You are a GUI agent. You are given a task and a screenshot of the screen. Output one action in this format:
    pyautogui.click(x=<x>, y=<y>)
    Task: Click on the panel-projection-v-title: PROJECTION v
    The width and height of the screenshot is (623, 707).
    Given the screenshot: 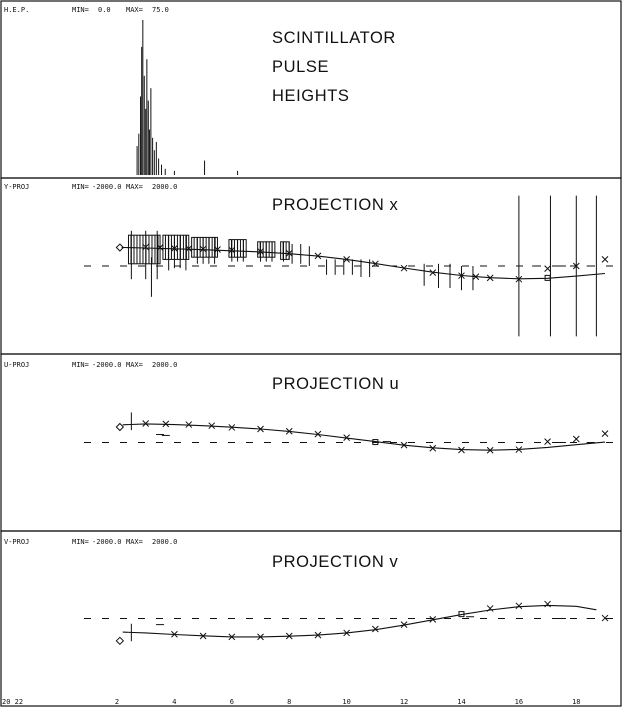 What is the action you would take?
    pyautogui.click(x=335, y=562)
    